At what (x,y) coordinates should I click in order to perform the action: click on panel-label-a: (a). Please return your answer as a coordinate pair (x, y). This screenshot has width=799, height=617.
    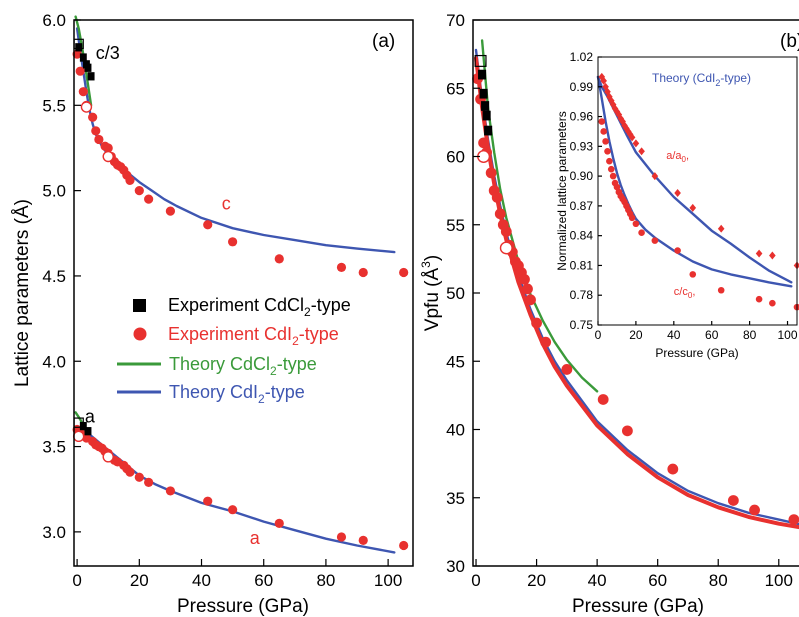
    Looking at the image, I should click on (383, 41).